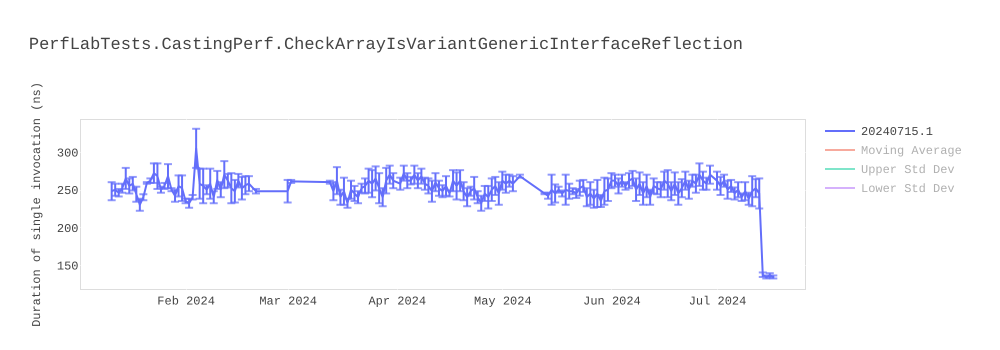 The image size is (1000, 350). I want to click on y-axis-title: Duration of single invocation (ns), so click(37, 204).